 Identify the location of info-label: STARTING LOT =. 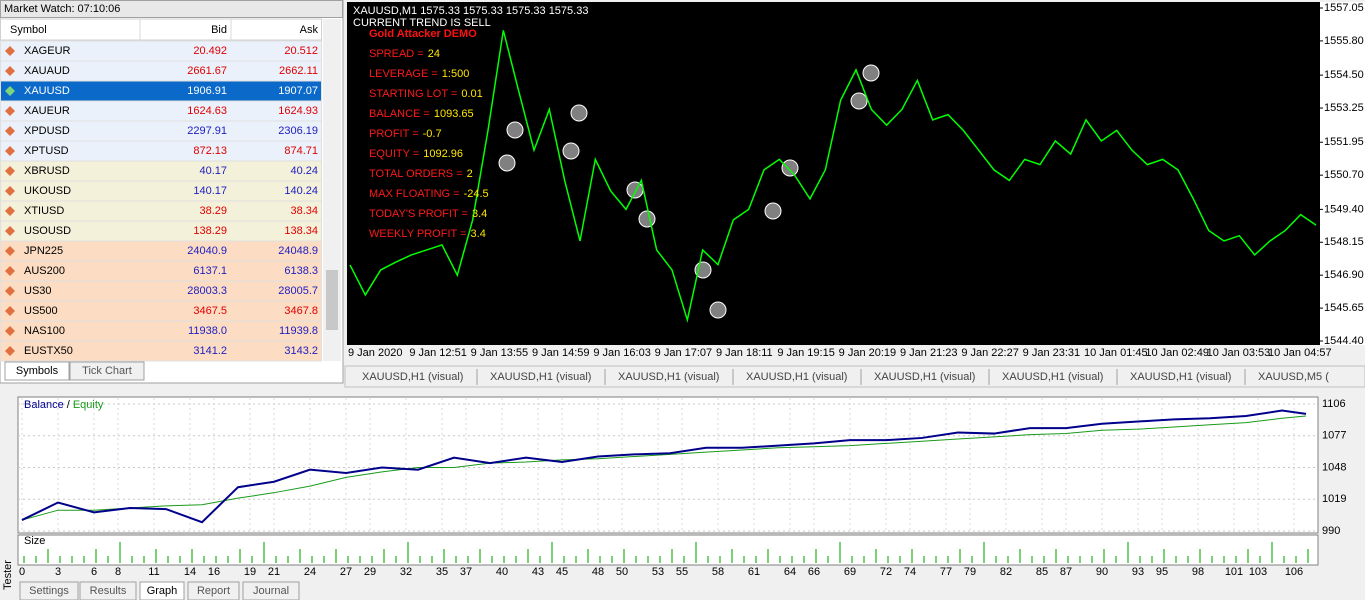
(413, 94).